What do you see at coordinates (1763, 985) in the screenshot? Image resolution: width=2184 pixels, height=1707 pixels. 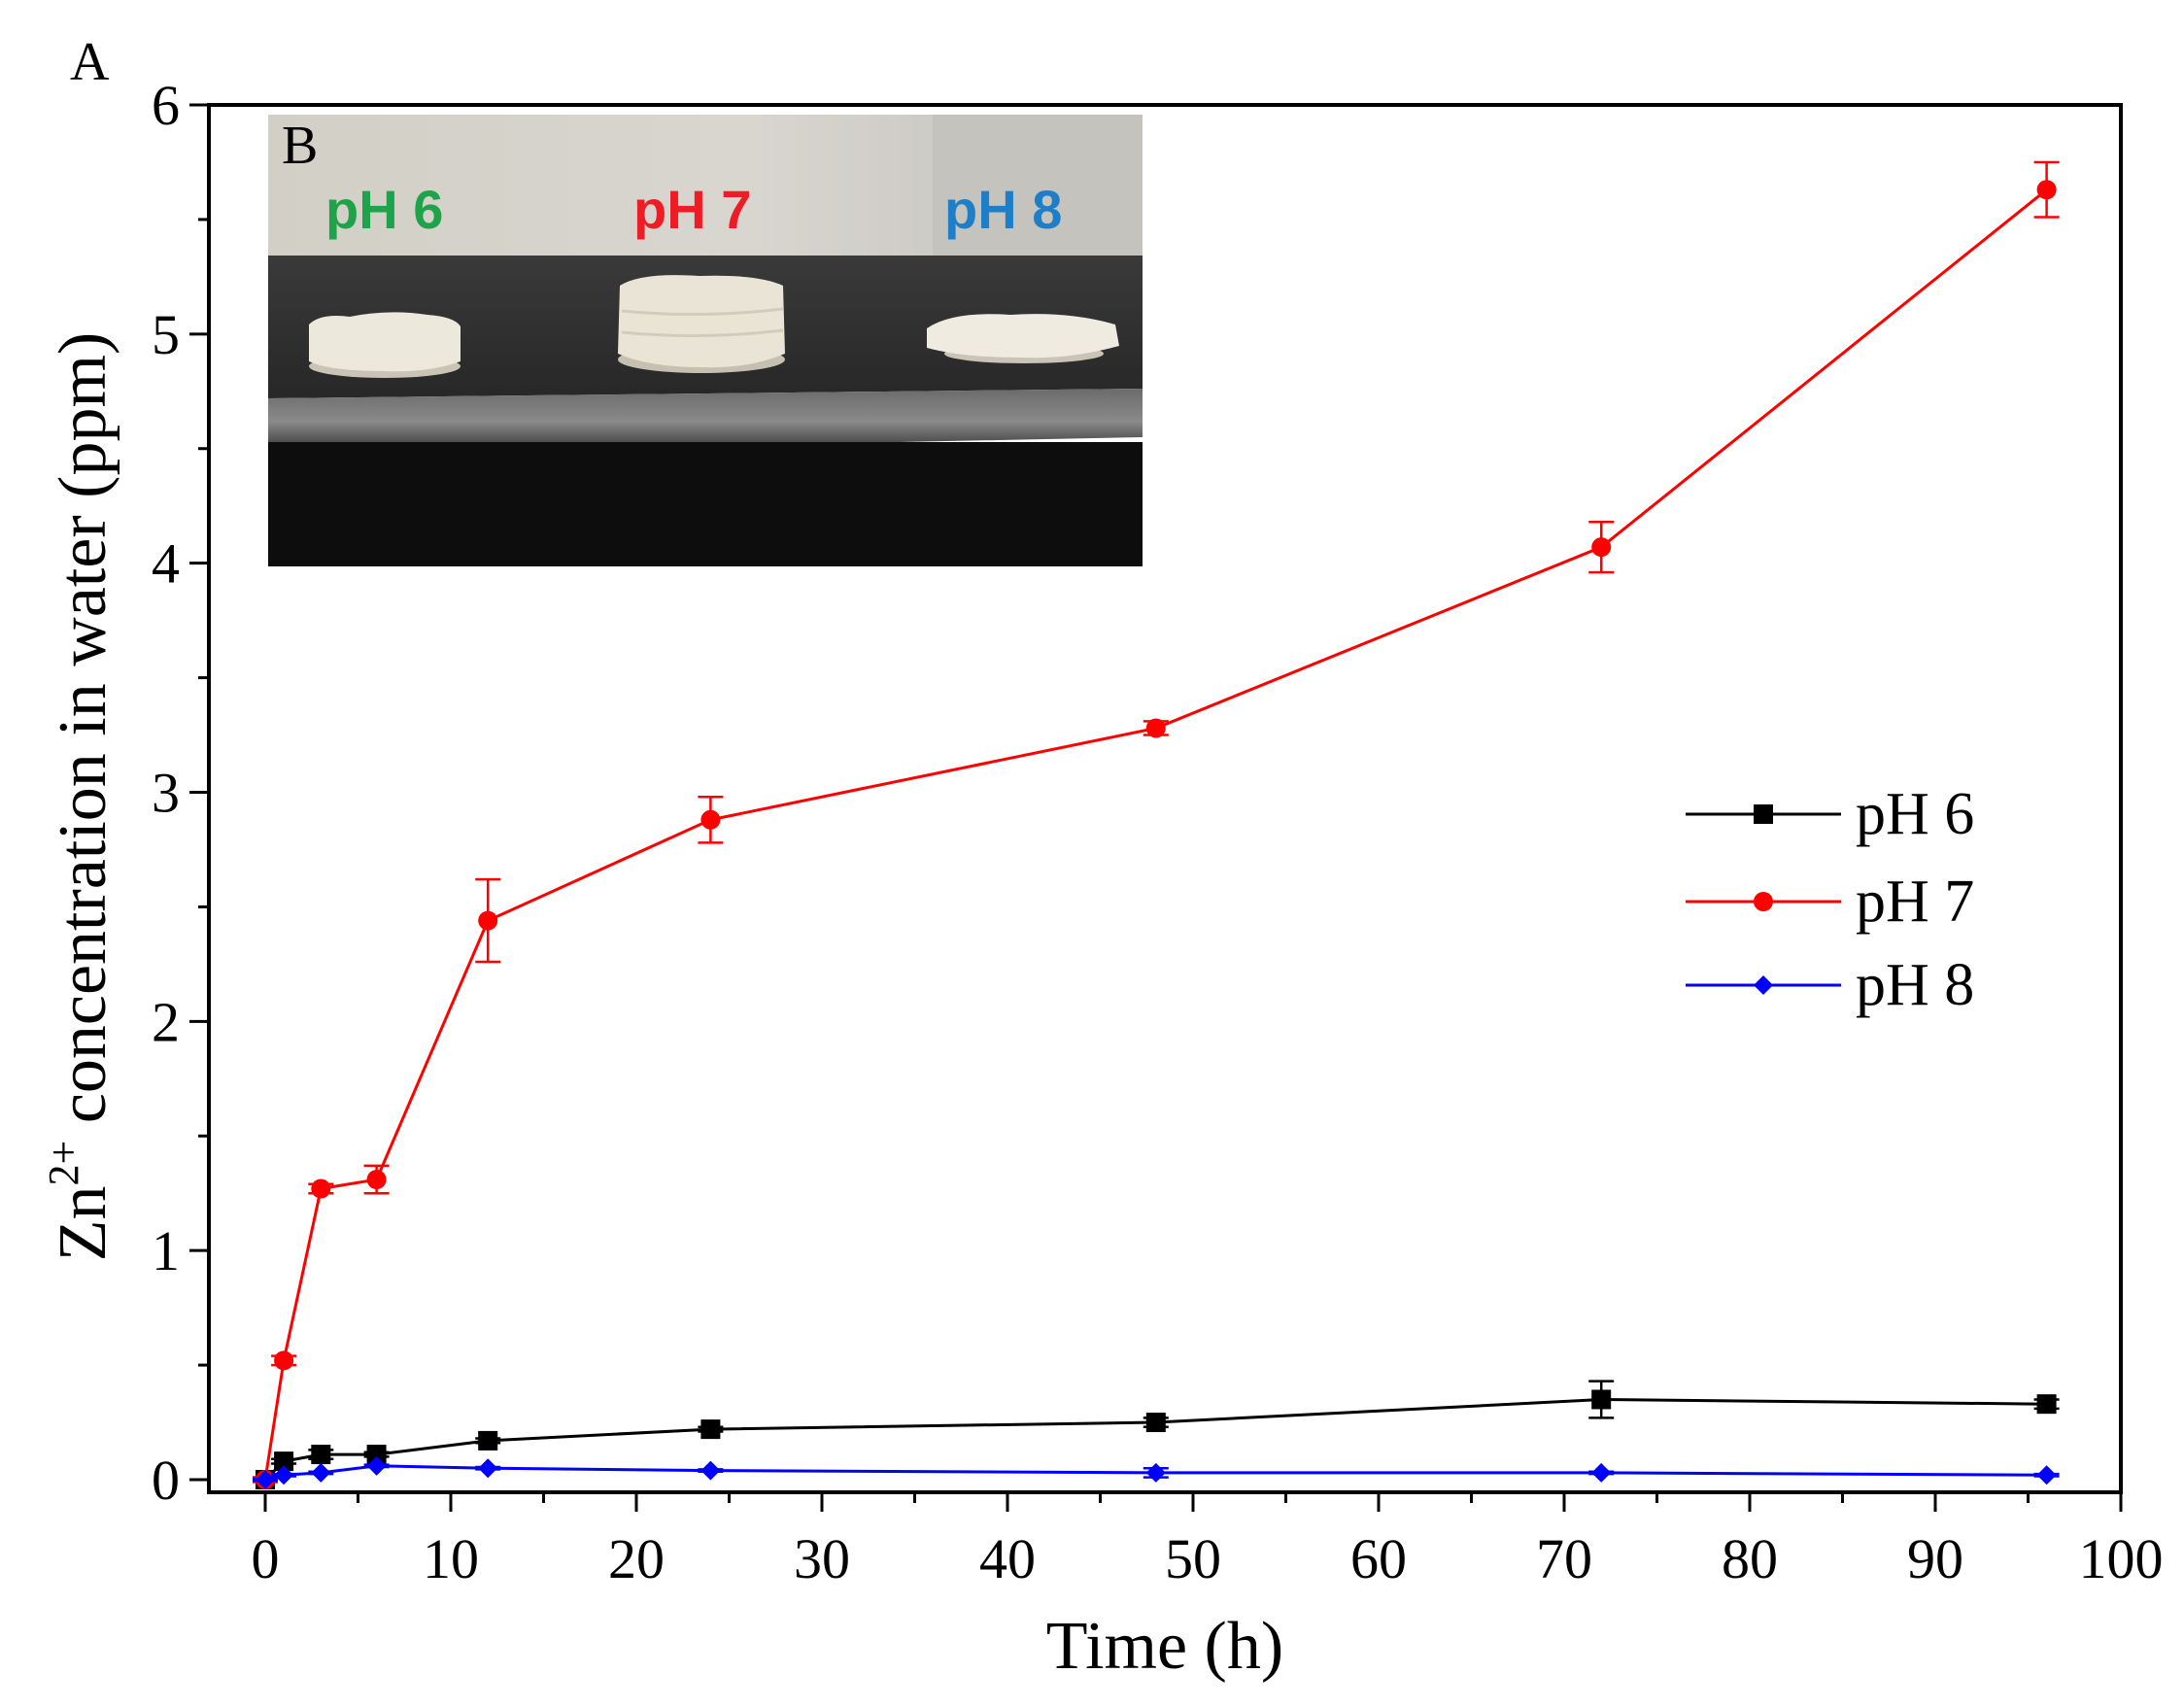 I see `legend-marker-ph8` at bounding box center [1763, 985].